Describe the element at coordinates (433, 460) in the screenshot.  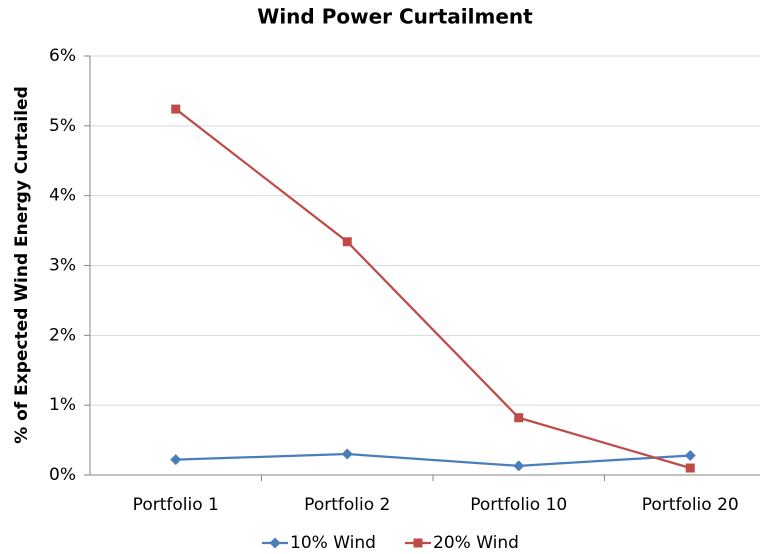
I see `series-line` at that location.